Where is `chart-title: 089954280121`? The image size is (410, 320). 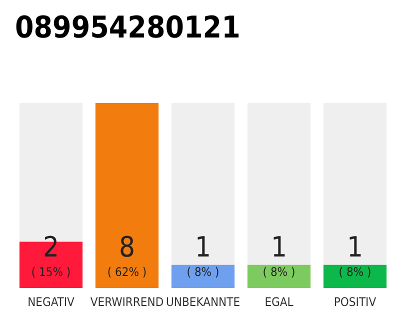
chart-title: 089954280121 is located at coordinates (127, 28).